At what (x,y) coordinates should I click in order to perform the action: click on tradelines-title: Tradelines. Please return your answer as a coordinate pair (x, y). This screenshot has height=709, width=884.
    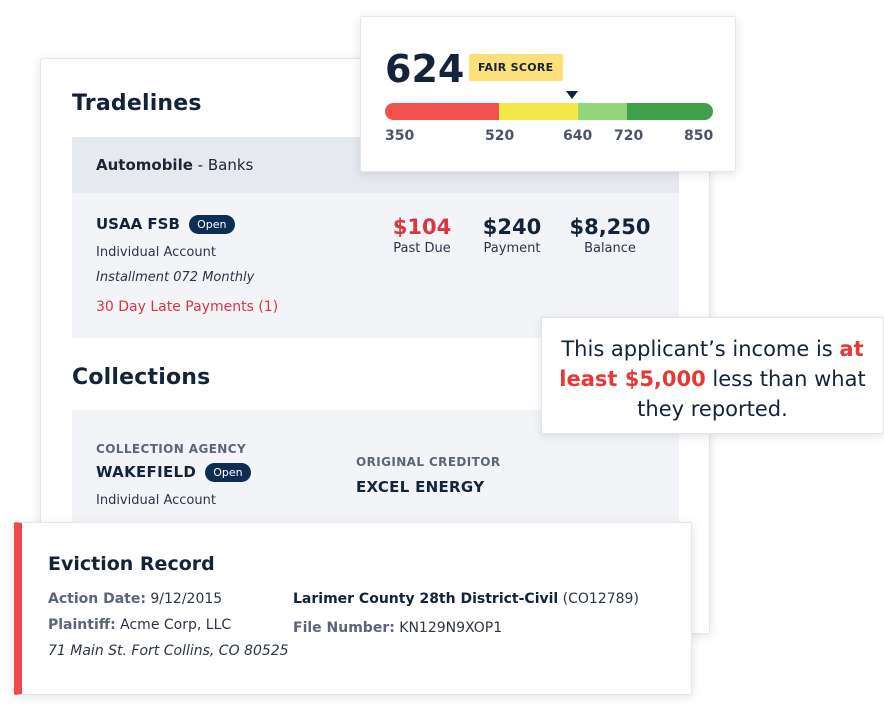
    Looking at the image, I should click on (137, 103).